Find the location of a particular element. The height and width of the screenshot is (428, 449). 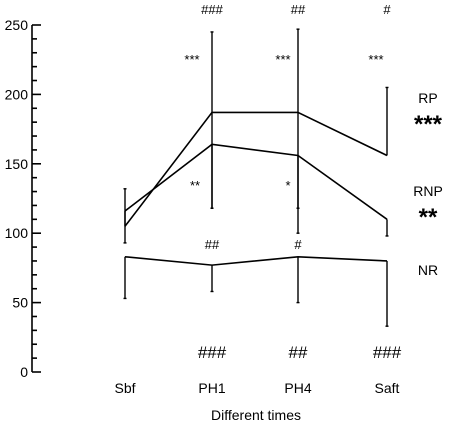

x-tick-label: PH4 is located at coordinates (297, 388).